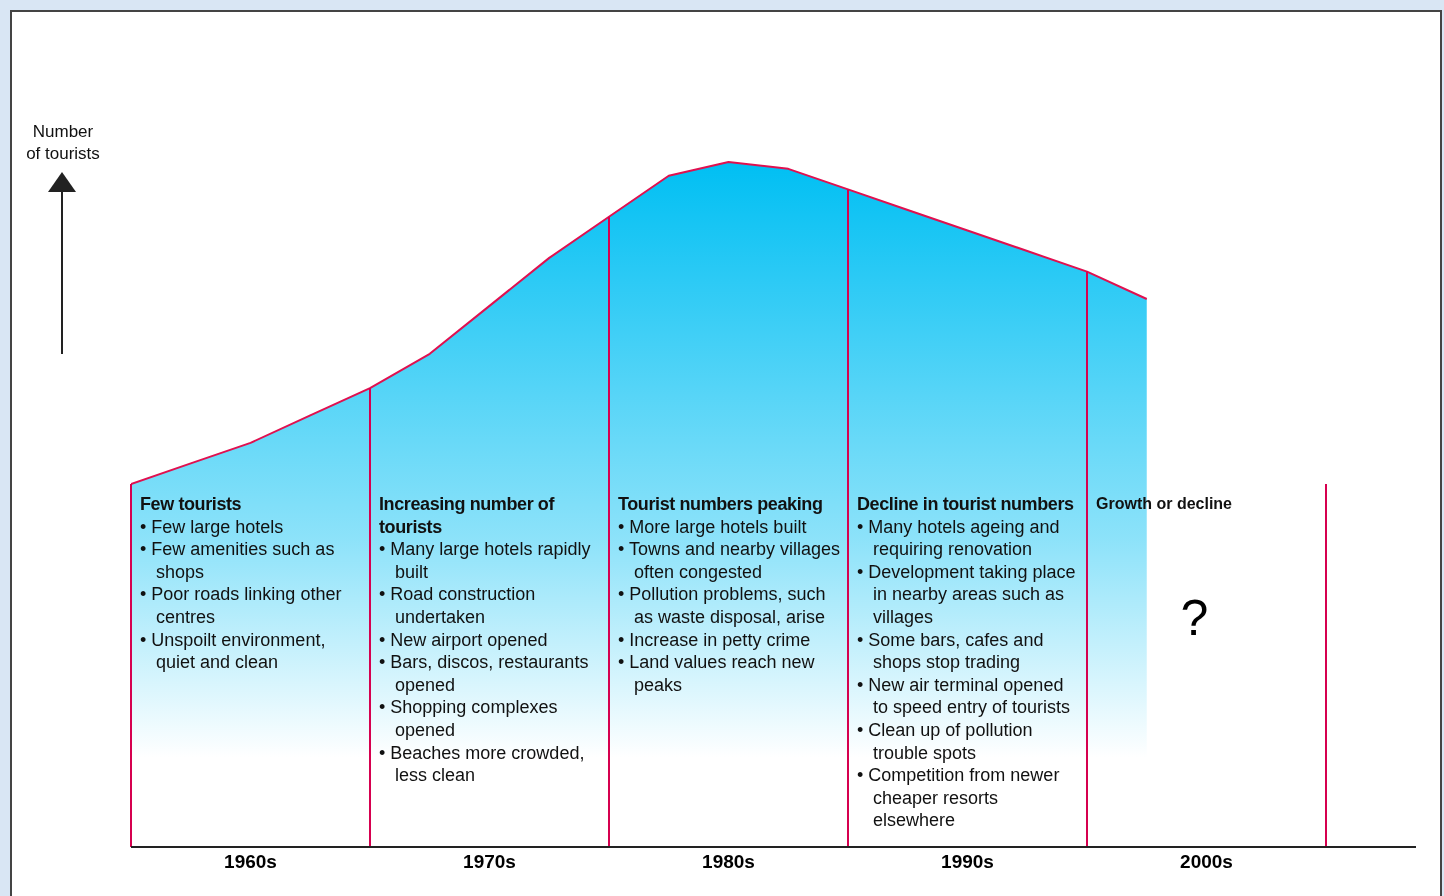 This screenshot has height=896, width=1444. What do you see at coordinates (728, 862) in the screenshot?
I see `x-tick-label: 1980s` at bounding box center [728, 862].